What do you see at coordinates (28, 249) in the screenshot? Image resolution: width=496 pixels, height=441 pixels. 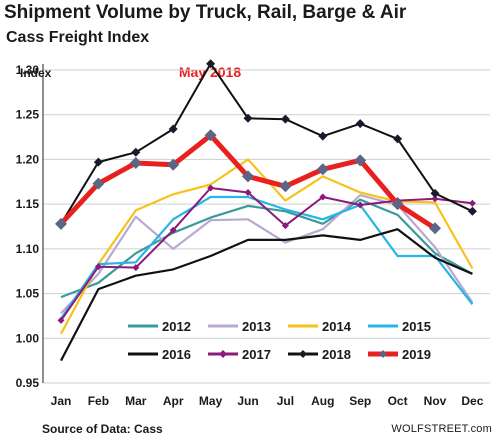 I see `y-tick-label: 1.10` at bounding box center [28, 249].